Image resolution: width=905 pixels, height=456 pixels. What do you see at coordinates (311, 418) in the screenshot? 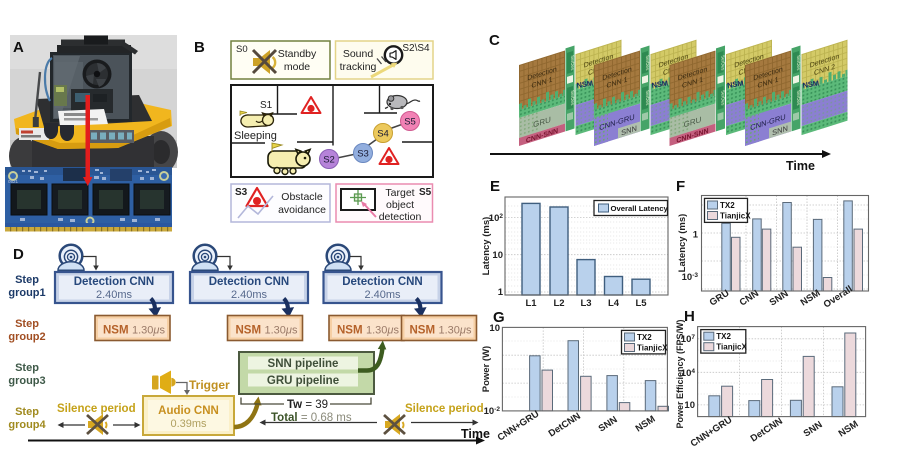
I see `svg-text: Total = 0.68 ms` at bounding box center [311, 418].